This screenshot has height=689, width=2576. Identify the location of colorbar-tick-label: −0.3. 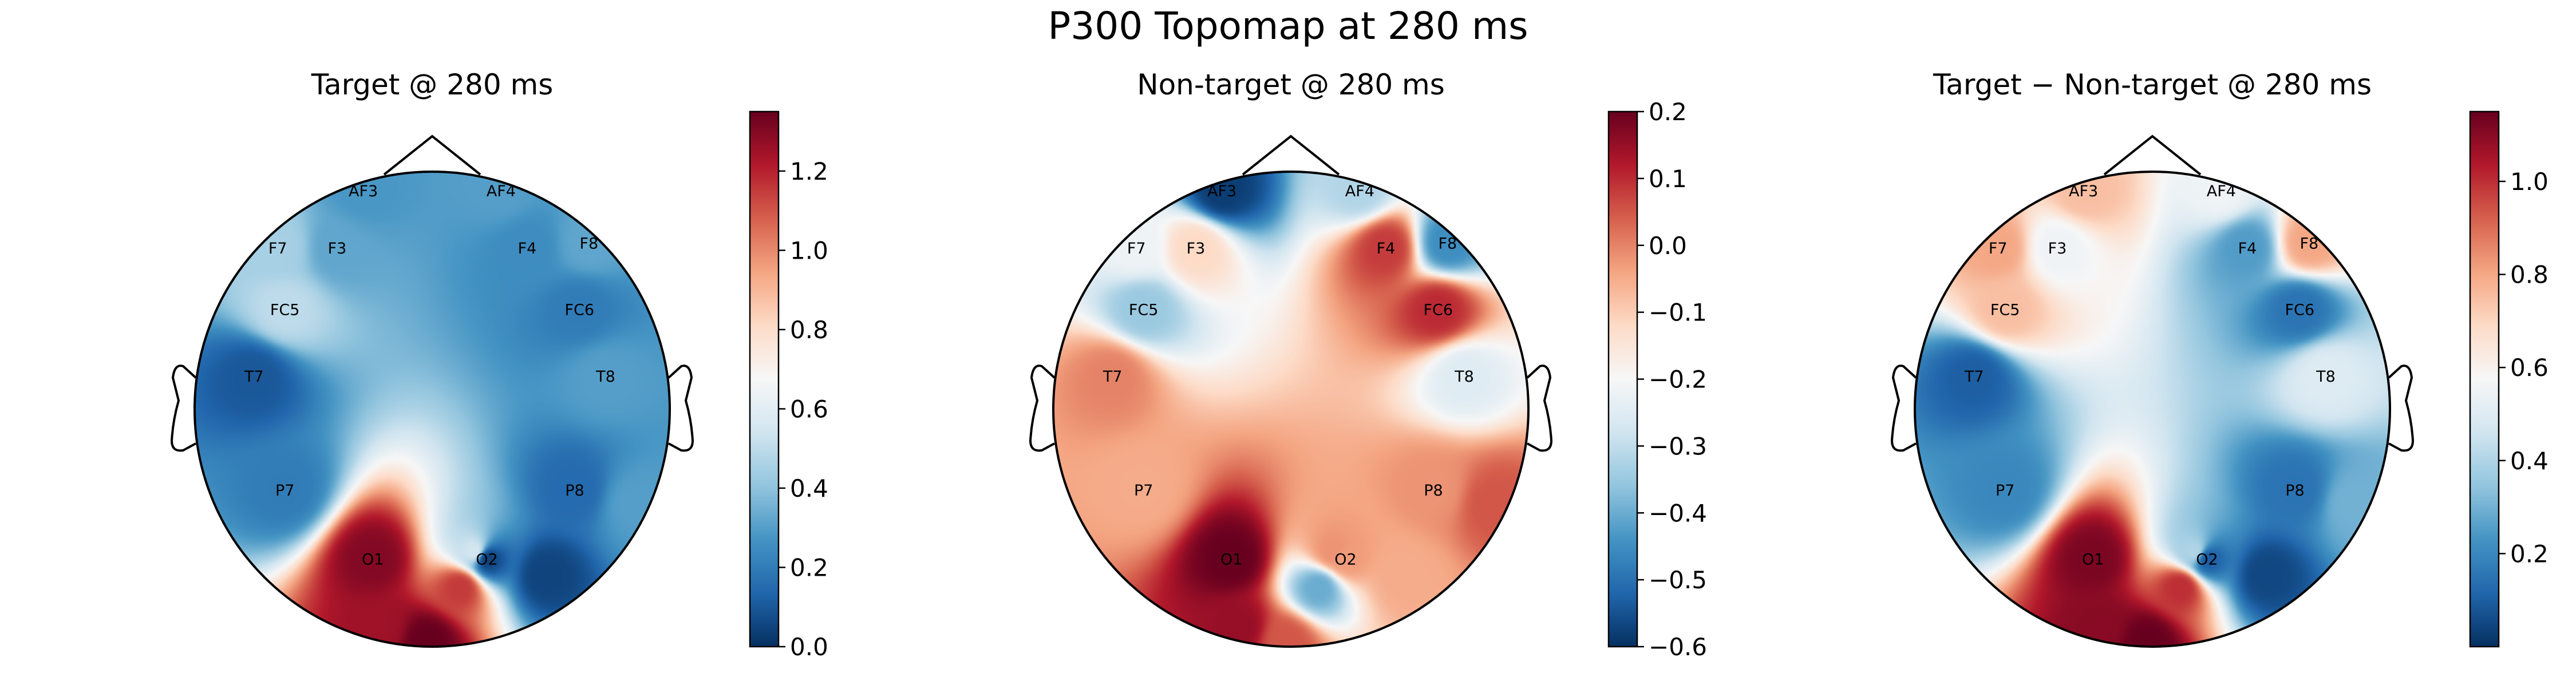
(1678, 446).